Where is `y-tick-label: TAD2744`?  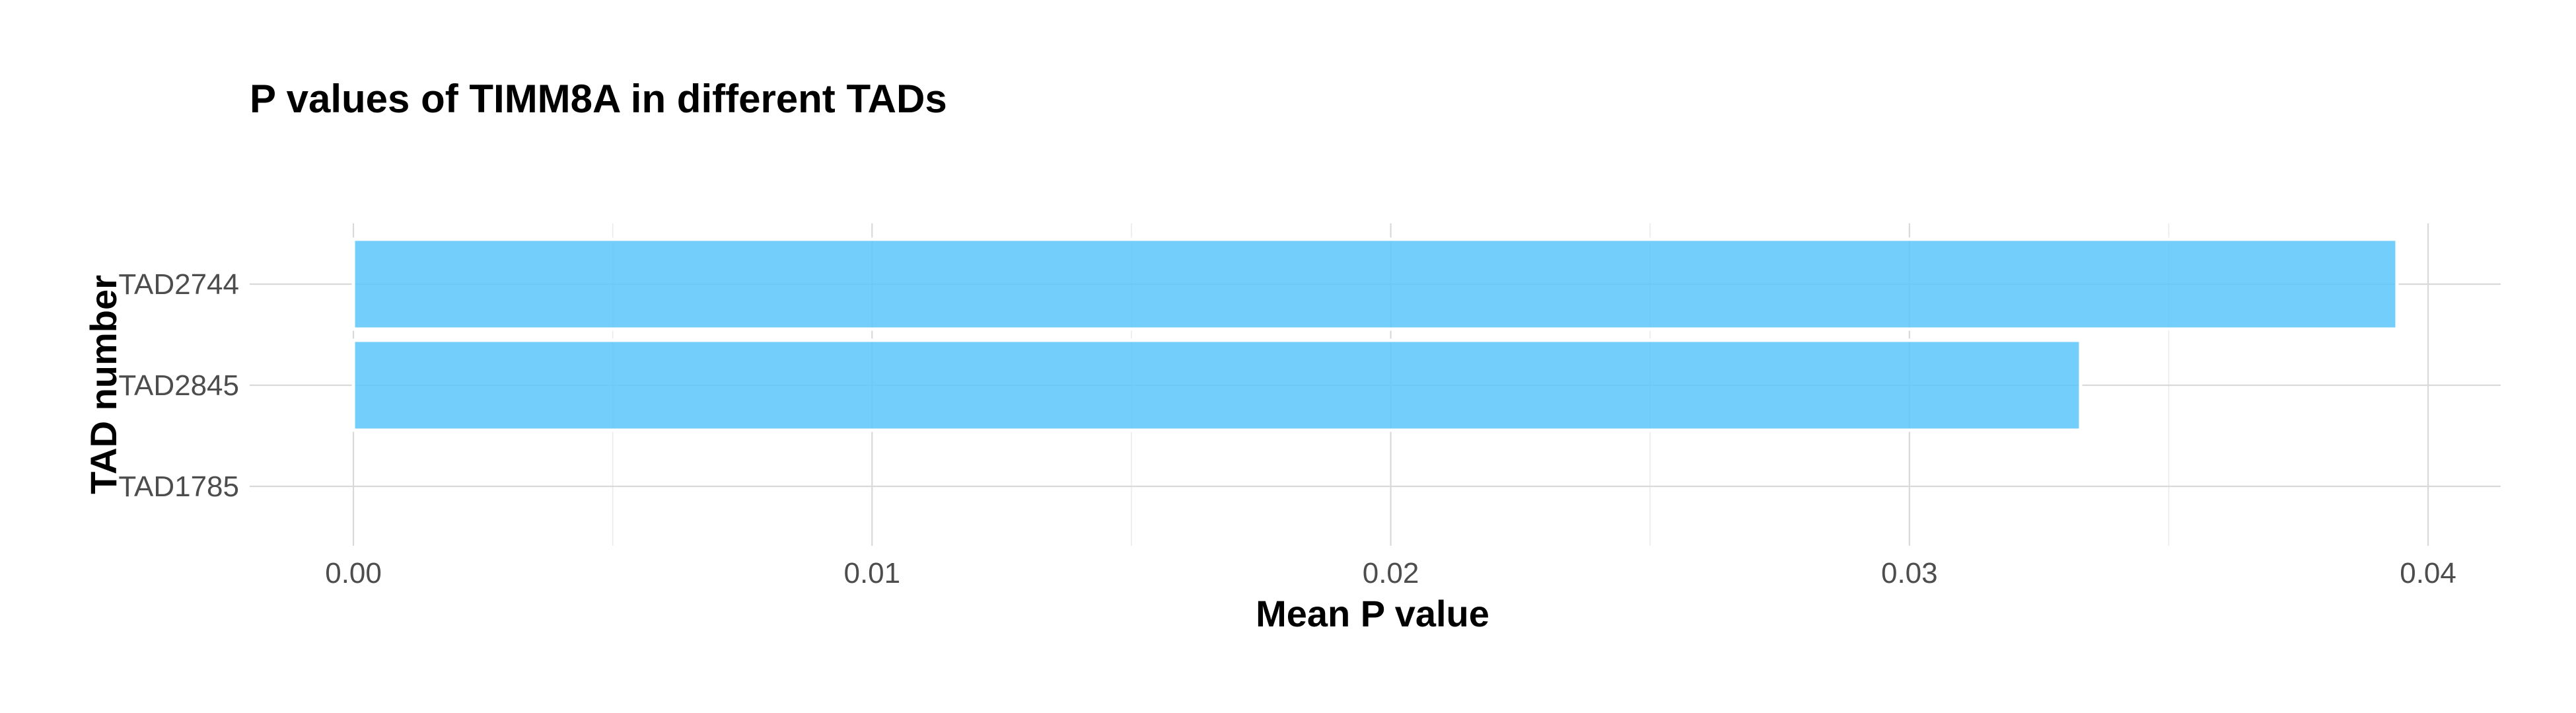
y-tick-label: TAD2744 is located at coordinates (179, 284).